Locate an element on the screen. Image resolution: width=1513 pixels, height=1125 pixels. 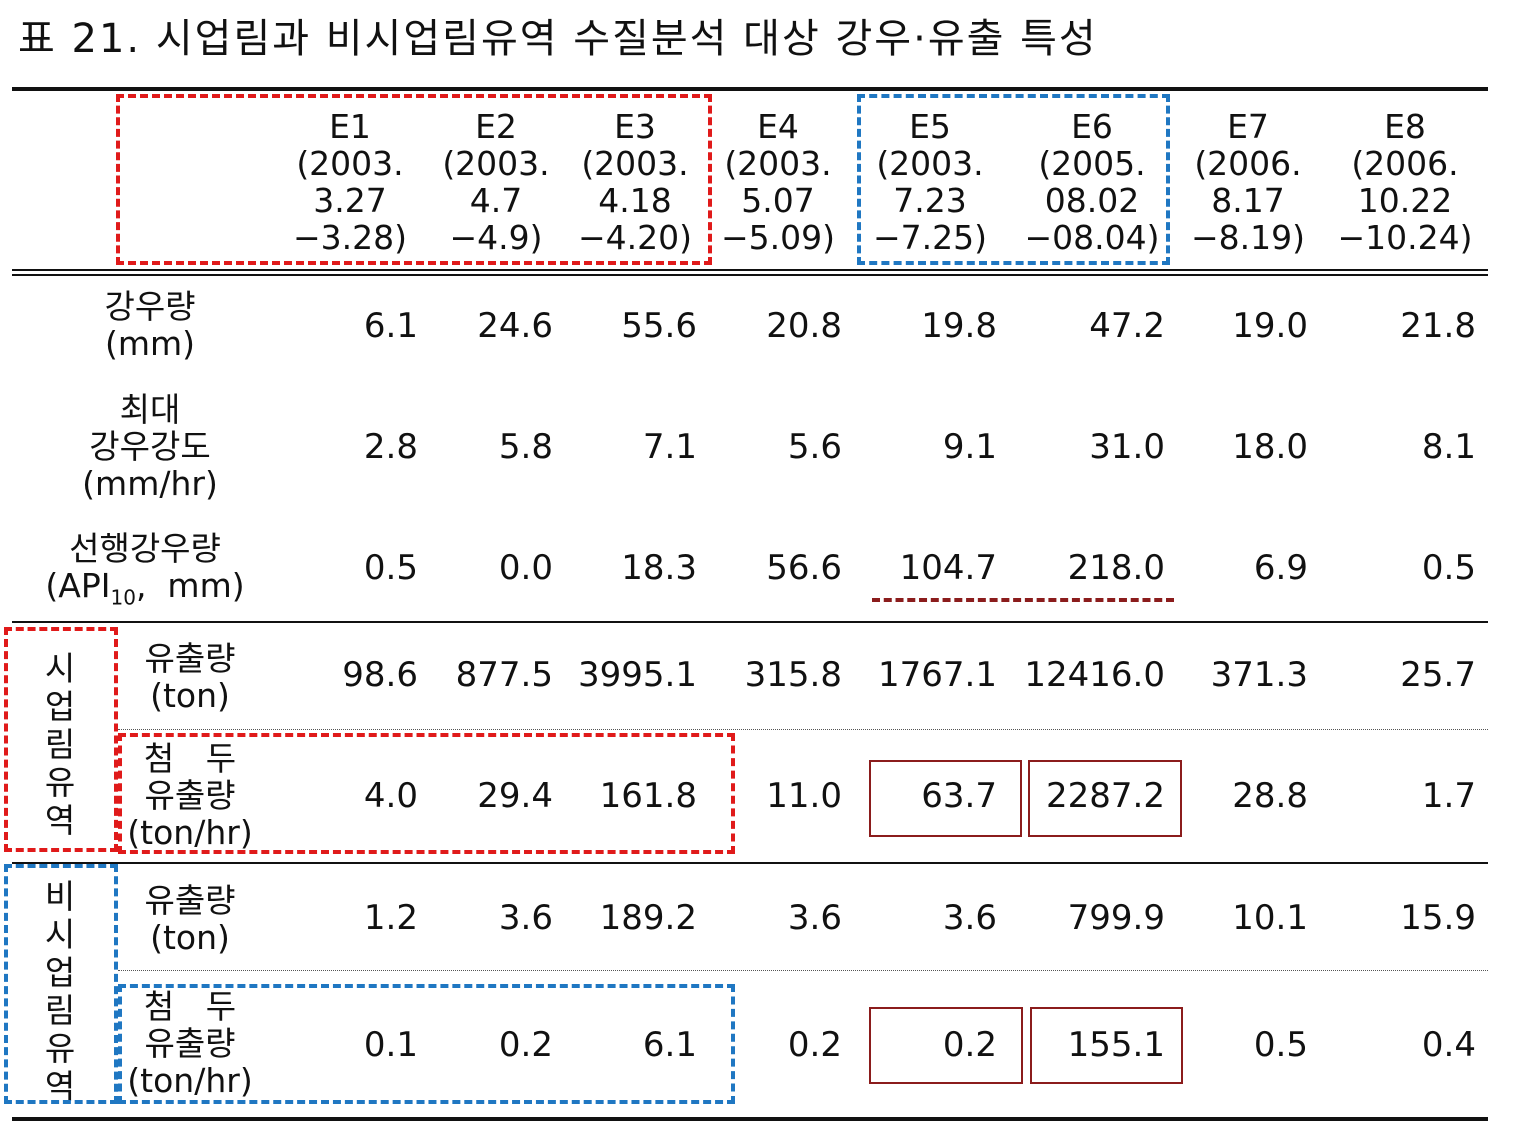
column-header: E2 (2003. 4.7 −4.9) is located at coordinates (496, 182).